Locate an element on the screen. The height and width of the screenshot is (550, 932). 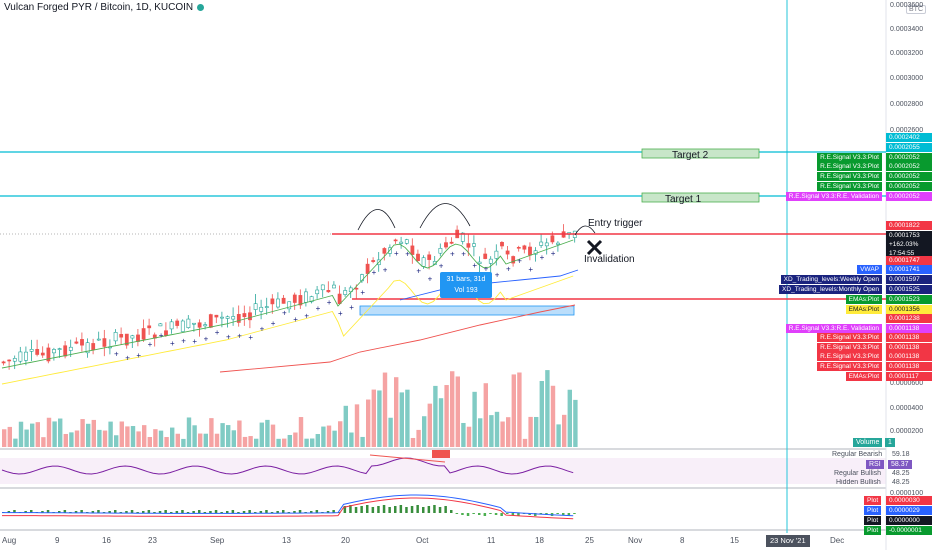
rsi-value-tag: 58.37 is located at coordinates (900, 464).